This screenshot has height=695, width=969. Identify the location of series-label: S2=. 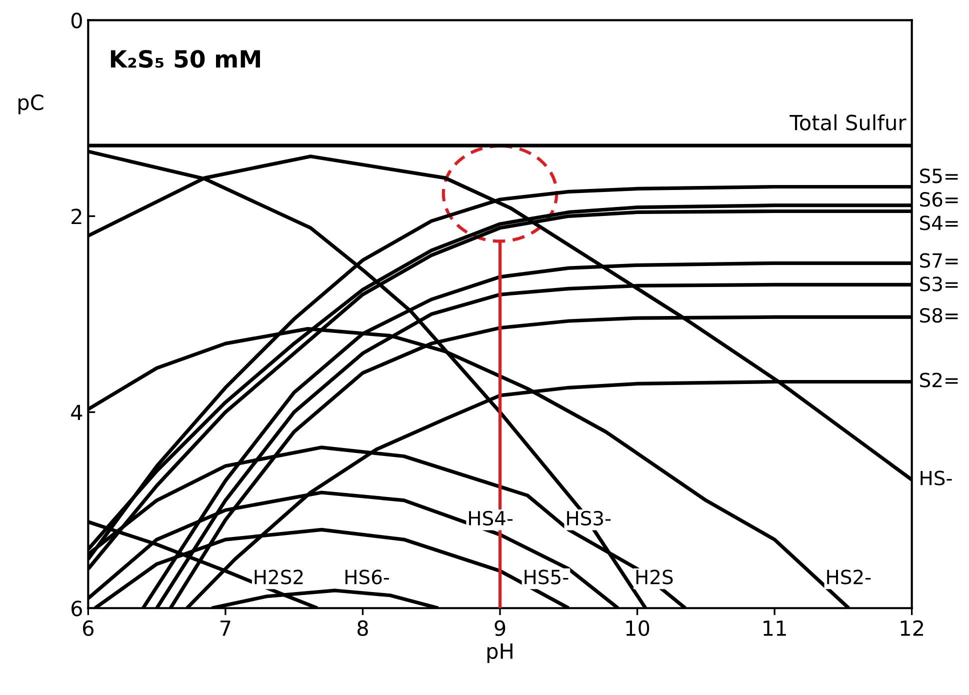
(939, 380).